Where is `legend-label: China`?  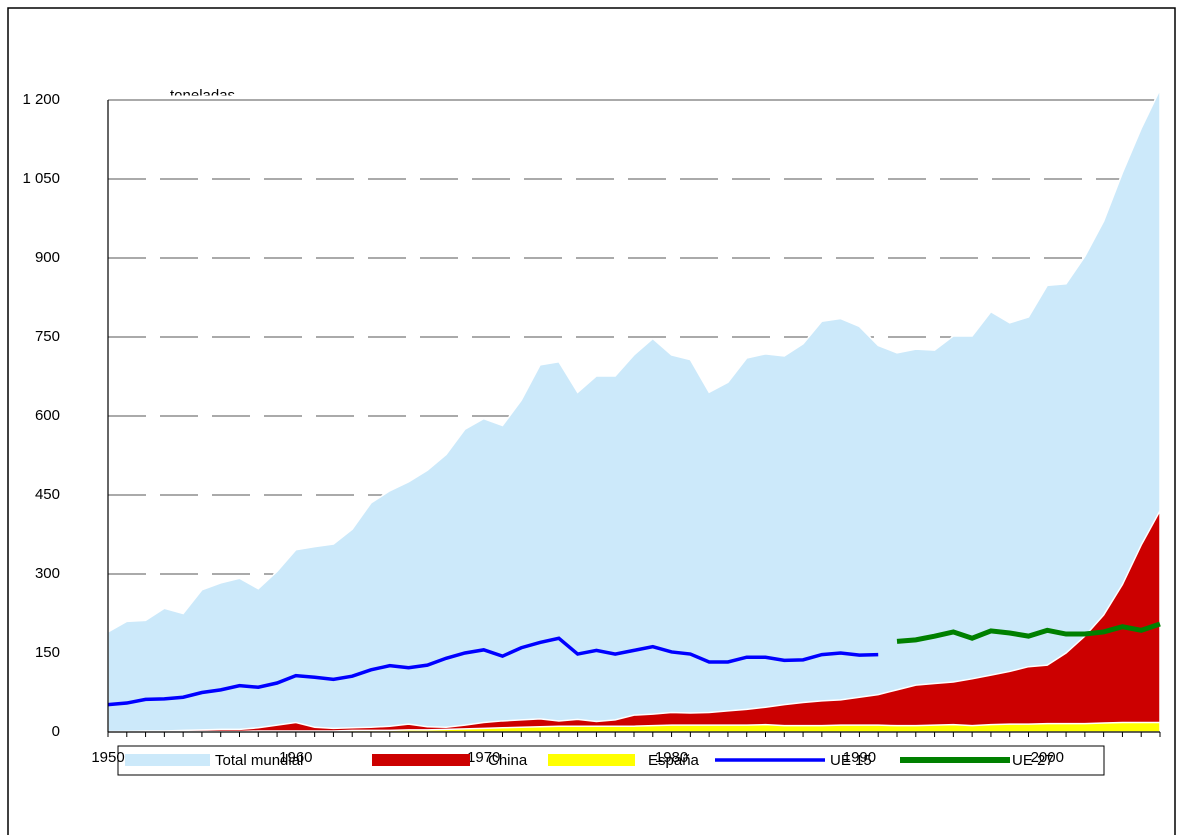
legend-label: China is located at coordinates (508, 760).